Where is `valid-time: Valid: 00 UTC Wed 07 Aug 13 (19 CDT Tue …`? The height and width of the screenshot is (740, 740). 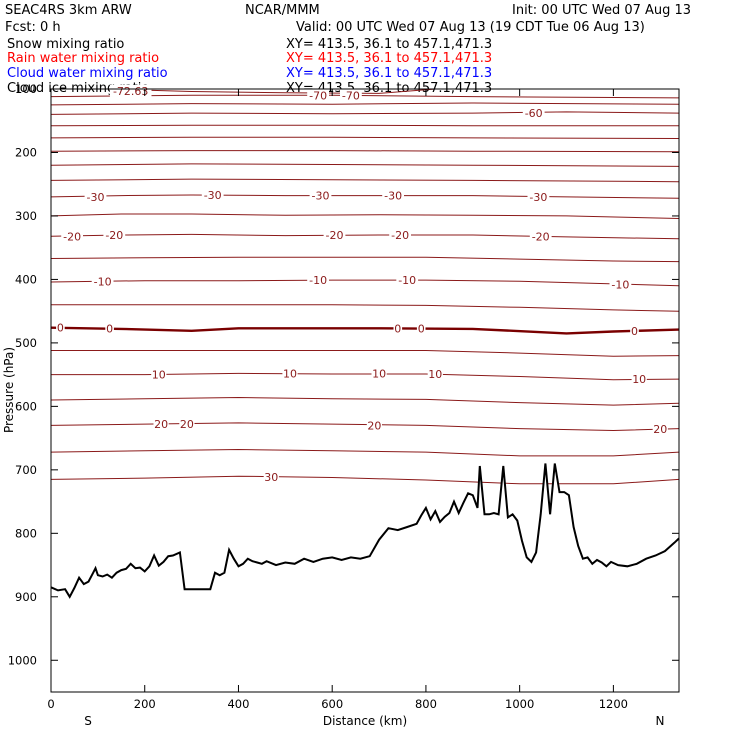 valid-time: Valid: 00 UTC Wed 07 Aug 13 (19 CDT Tue … is located at coordinates (470, 27).